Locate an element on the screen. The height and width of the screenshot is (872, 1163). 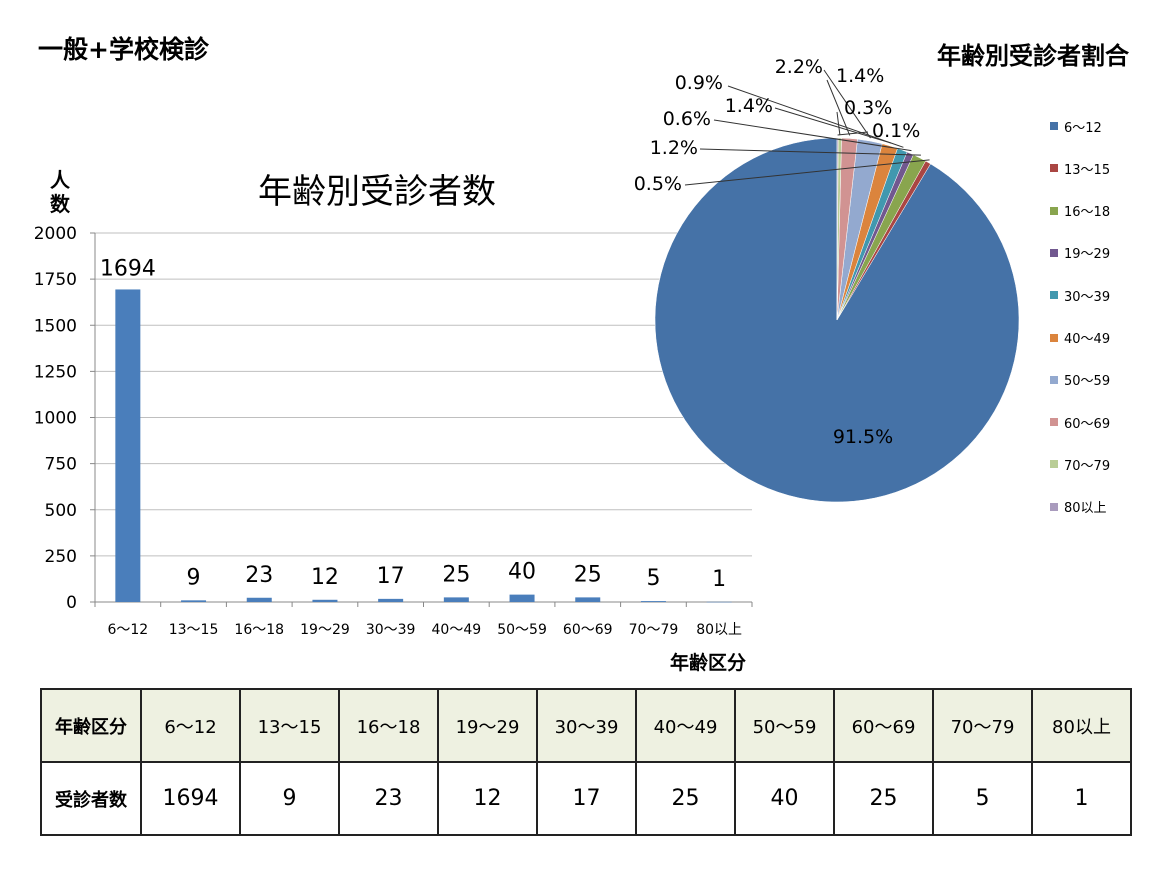
pie-data-label: 1.2% is located at coordinates (674, 148).